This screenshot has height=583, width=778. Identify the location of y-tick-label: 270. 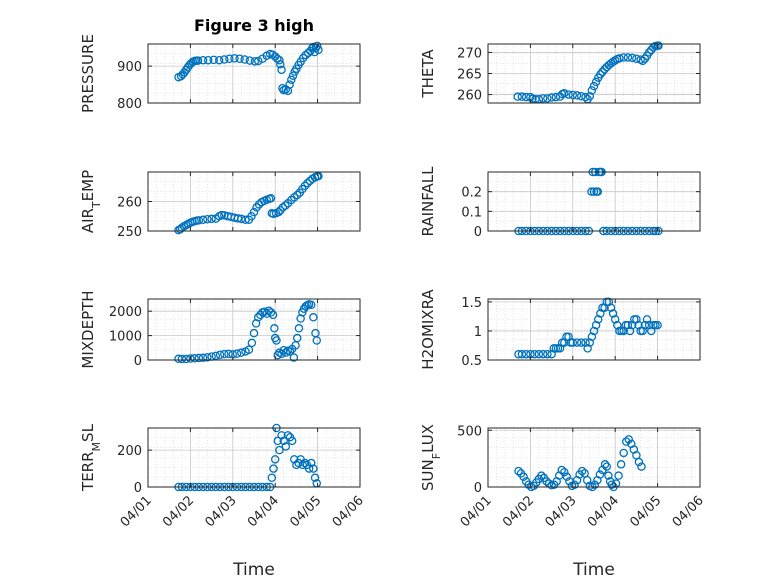
(469, 53).